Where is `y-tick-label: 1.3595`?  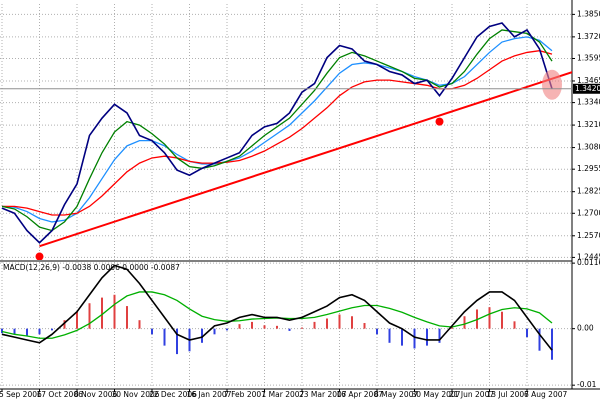
y-tick-label: 1.3595 is located at coordinates (588, 57).